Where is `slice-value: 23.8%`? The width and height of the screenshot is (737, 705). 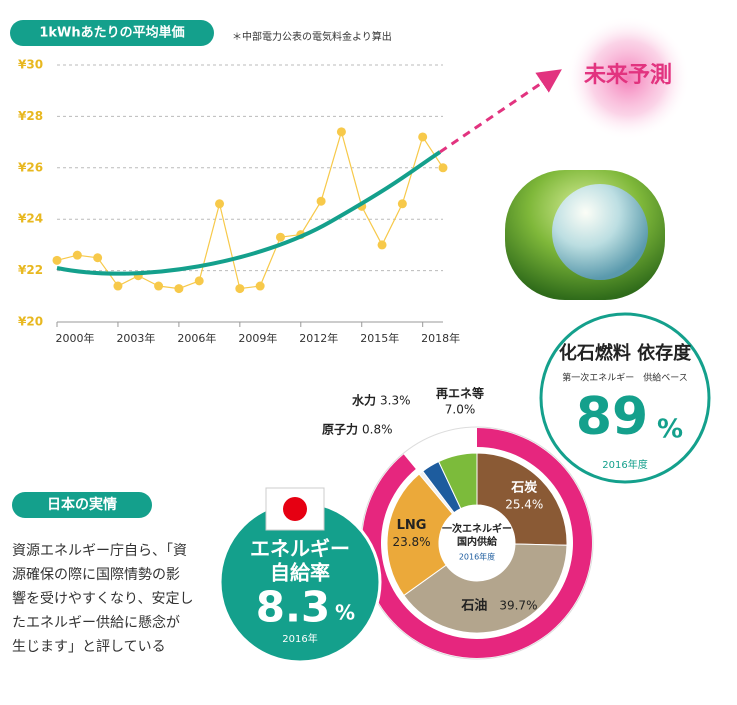
slice-value: 23.8% is located at coordinates (411, 542).